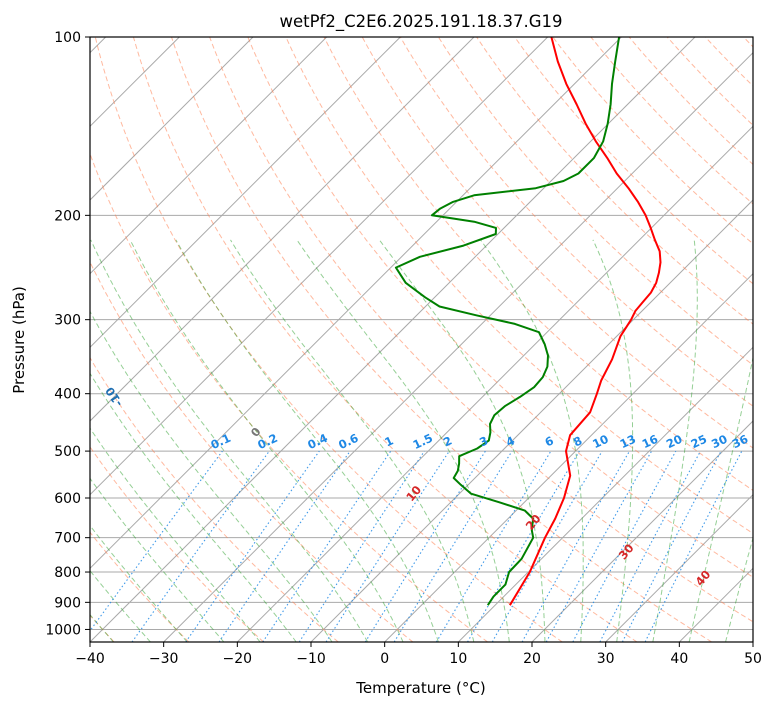  What do you see at coordinates (67, 395) in the screenshot?
I see `y-tick-label: 400` at bounding box center [67, 395].